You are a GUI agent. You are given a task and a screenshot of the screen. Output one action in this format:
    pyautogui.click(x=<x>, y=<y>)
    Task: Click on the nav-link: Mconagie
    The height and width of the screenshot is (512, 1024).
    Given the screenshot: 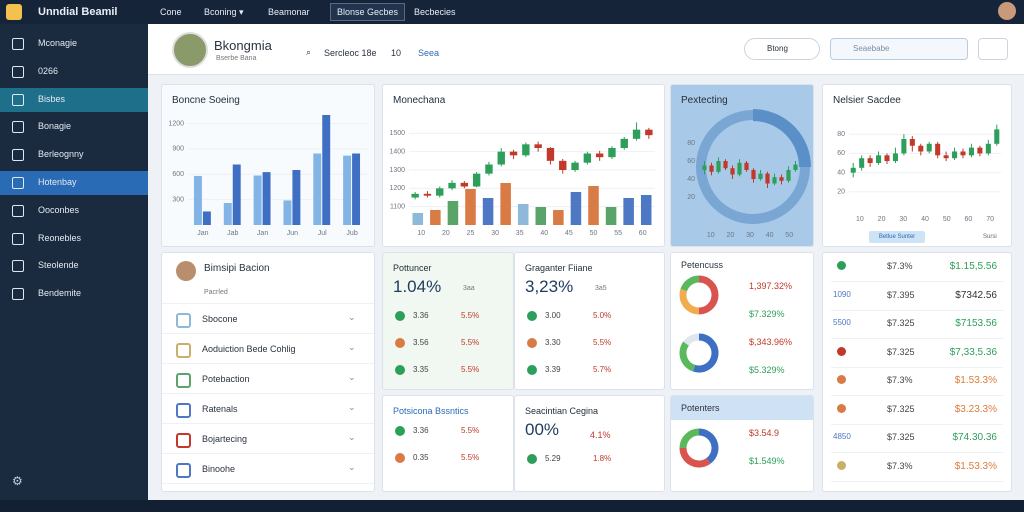 What is the action you would take?
    pyautogui.click(x=74, y=44)
    